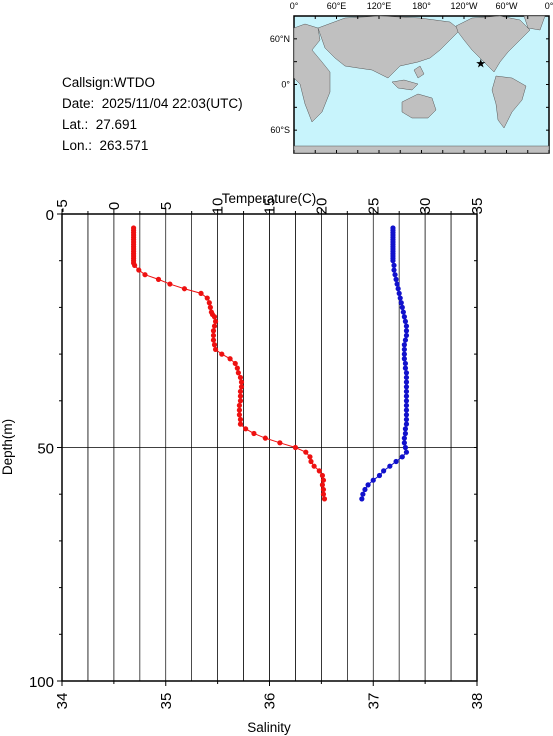 The height and width of the screenshot is (736, 553). What do you see at coordinates (270, 701) in the screenshot?
I see `salinity-tick-label: 36` at bounding box center [270, 701].